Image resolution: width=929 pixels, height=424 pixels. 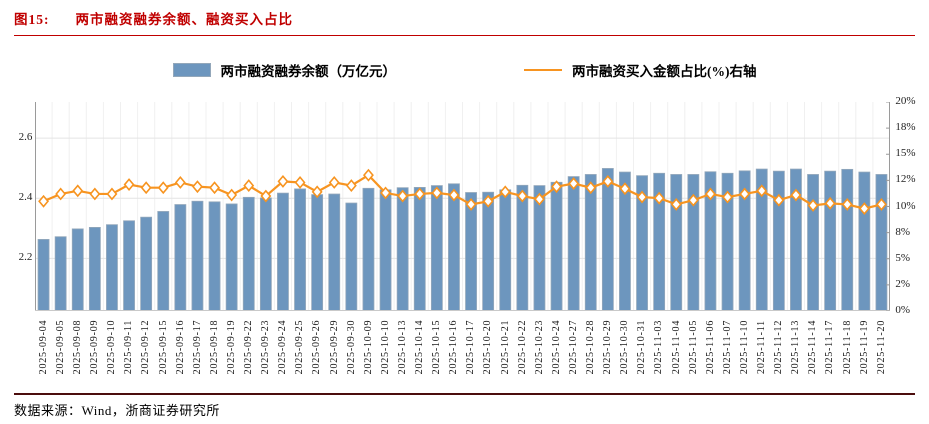 I want to click on x-axis-label: 2025-10-13, so click(x=402, y=347).